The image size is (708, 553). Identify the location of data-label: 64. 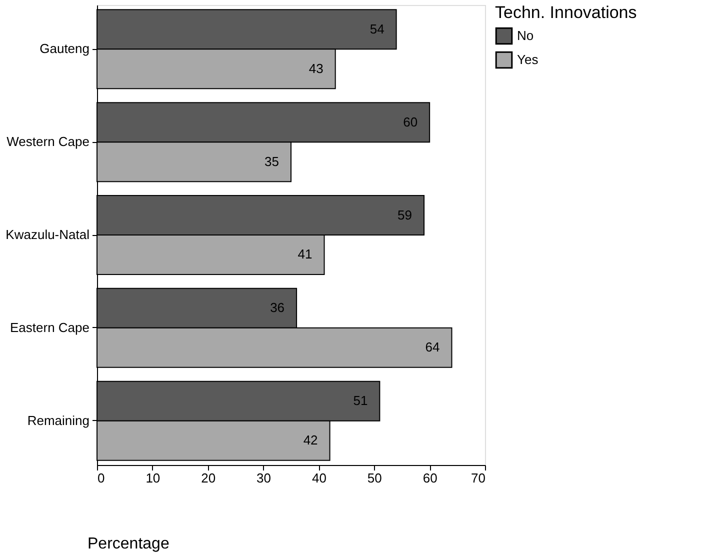
(432, 347).